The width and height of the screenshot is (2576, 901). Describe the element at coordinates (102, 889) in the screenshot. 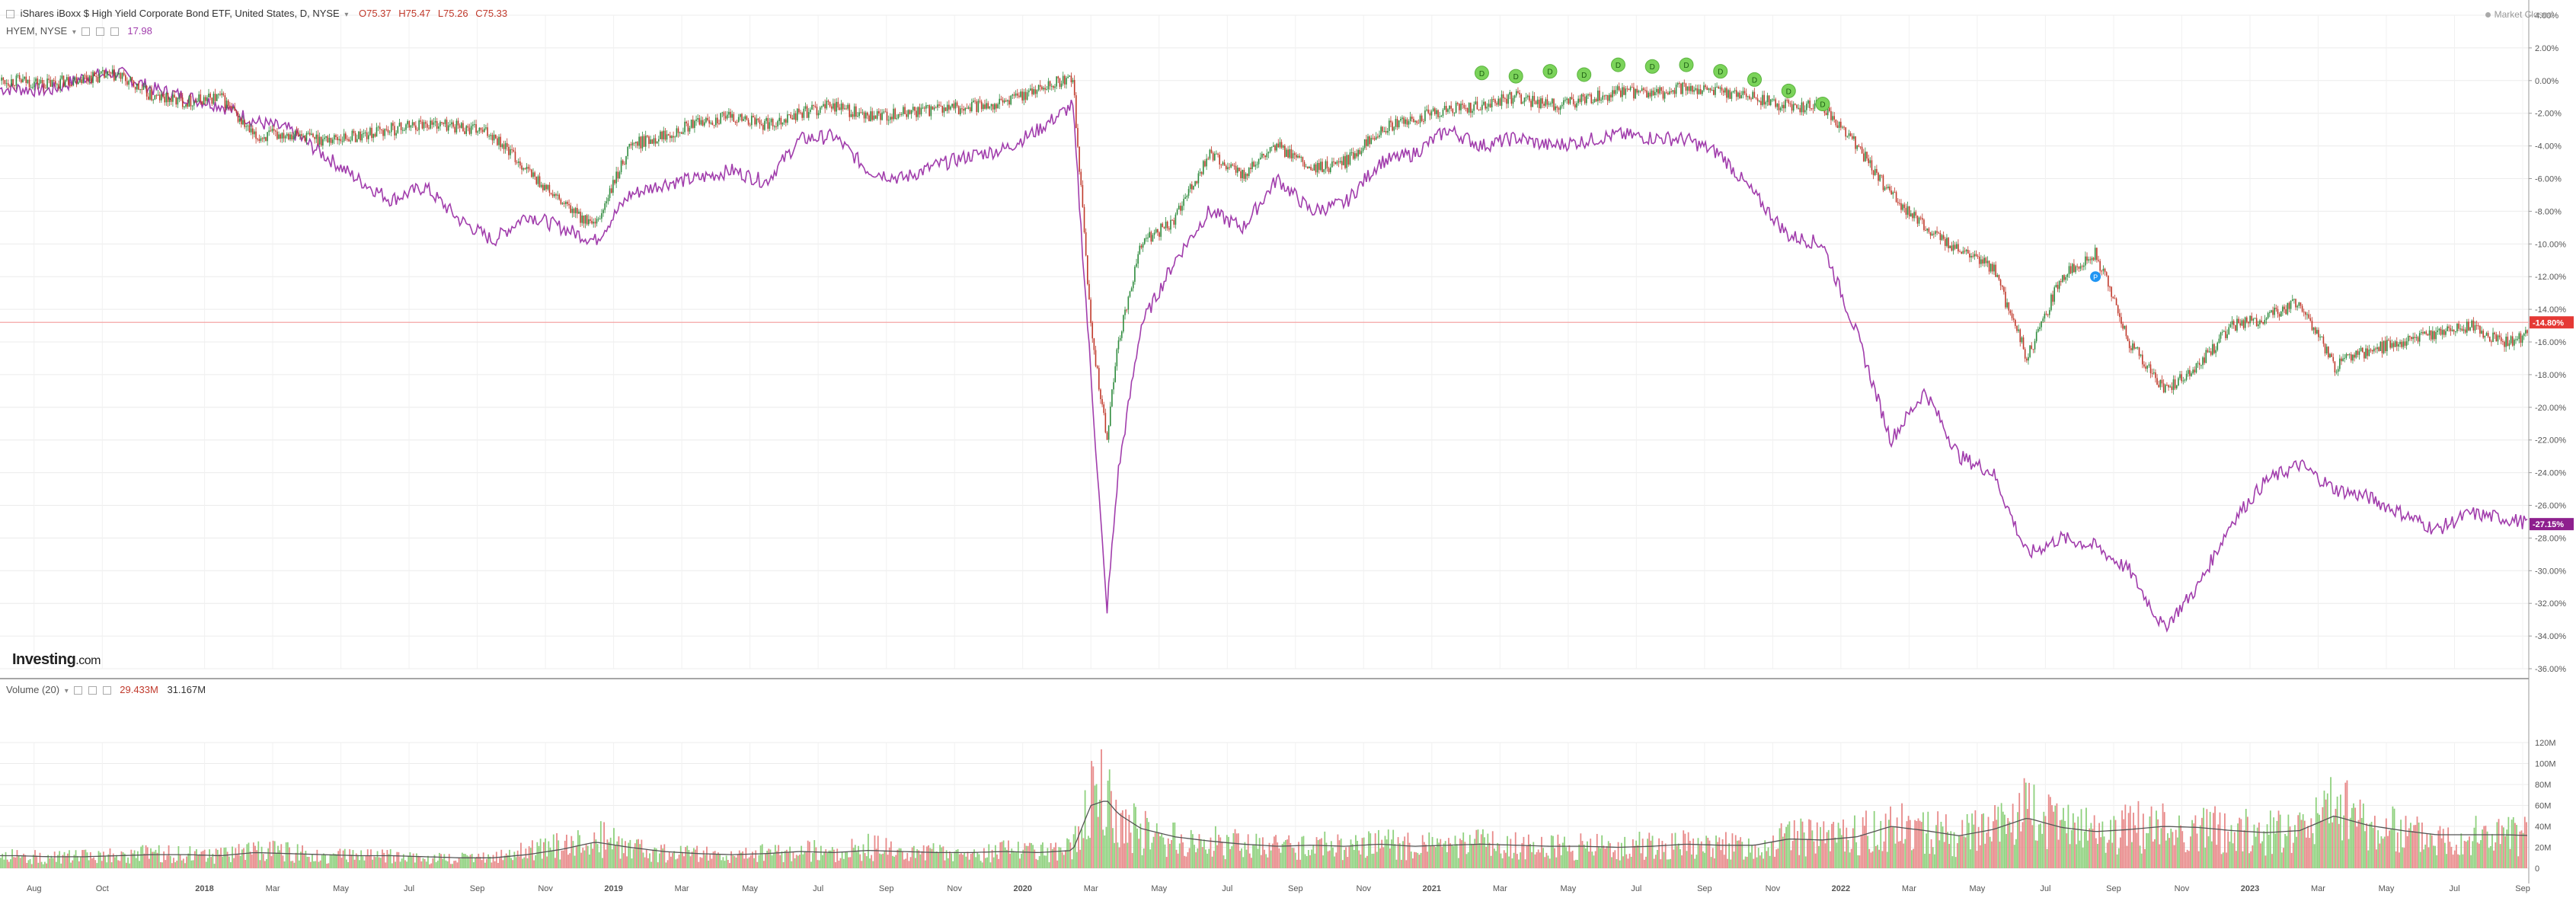

I see `time-tick-label: Oct` at that location.